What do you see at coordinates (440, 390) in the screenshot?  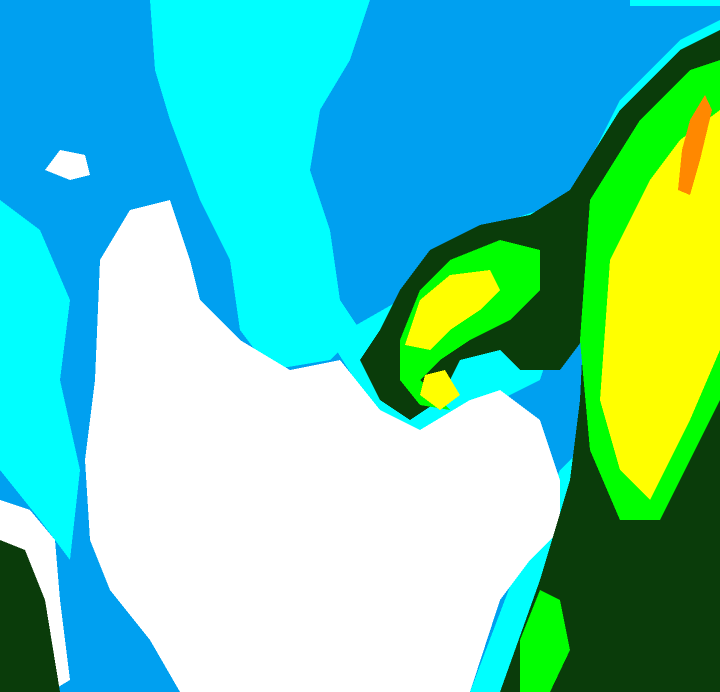 I see `yellow-patch-center` at bounding box center [440, 390].